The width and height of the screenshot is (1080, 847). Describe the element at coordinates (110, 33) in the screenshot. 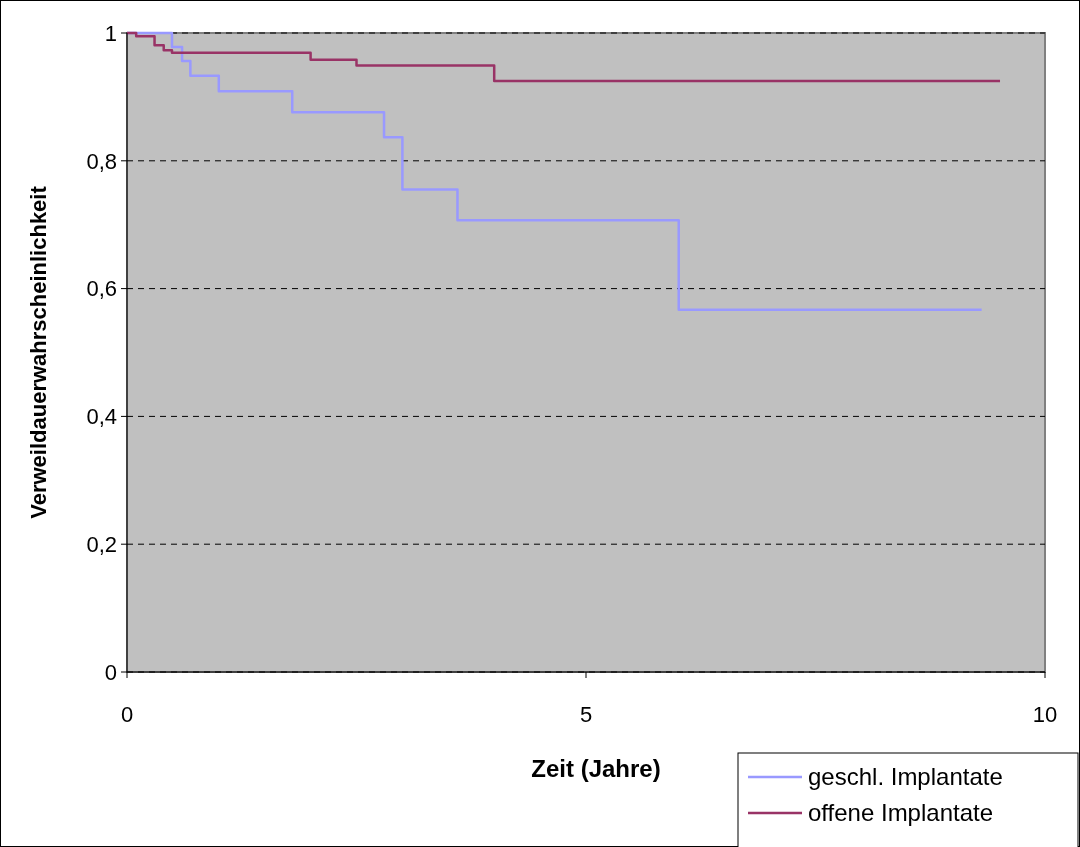

I see `y-tick-label: 1` at that location.